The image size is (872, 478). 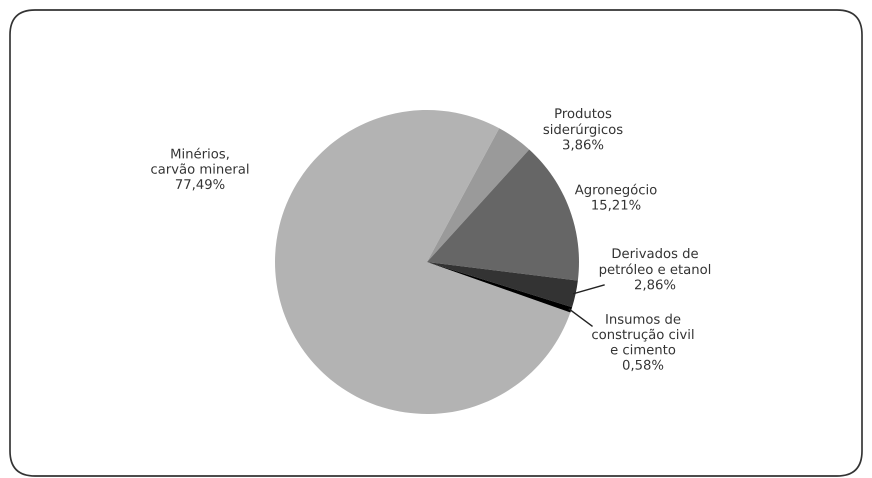 I want to click on slice-label: Derivados de petróleo e etanol, so click(x=655, y=262).